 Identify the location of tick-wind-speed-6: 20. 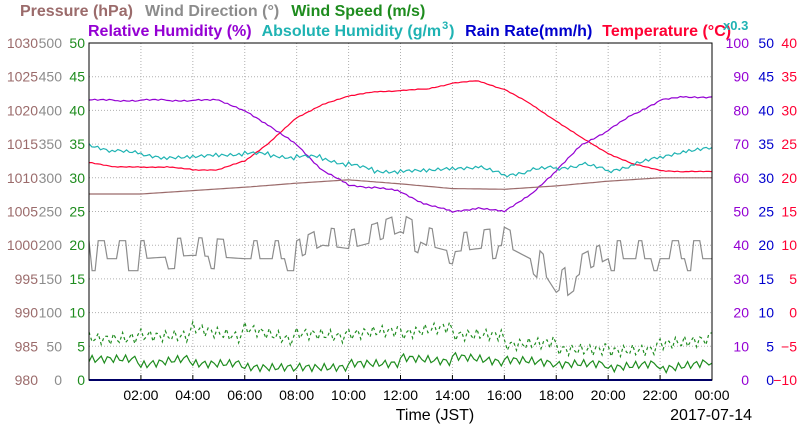
(77, 245).